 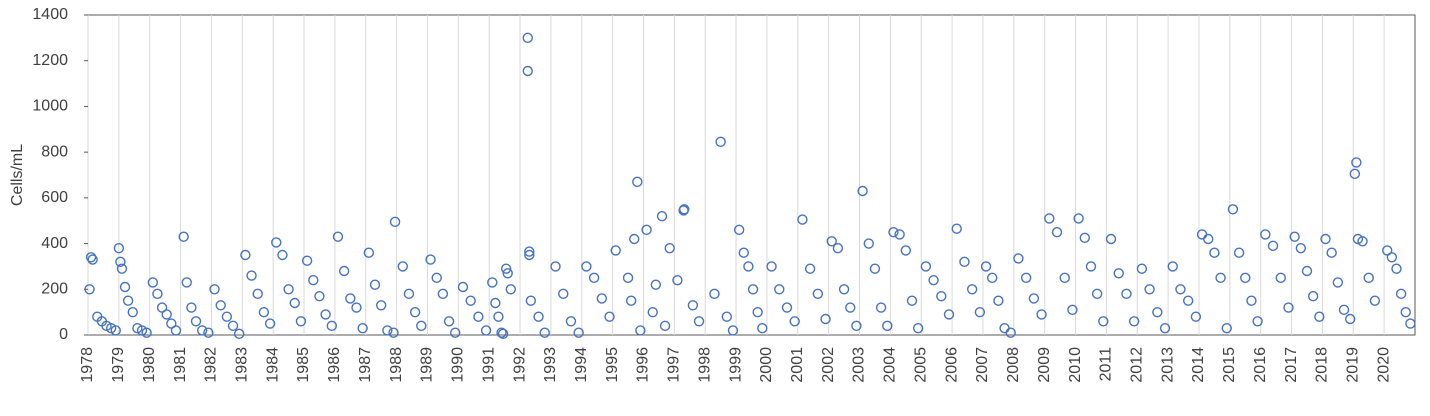 What do you see at coordinates (1136, 365) in the screenshot?
I see `x-tick-label: 2012` at bounding box center [1136, 365].